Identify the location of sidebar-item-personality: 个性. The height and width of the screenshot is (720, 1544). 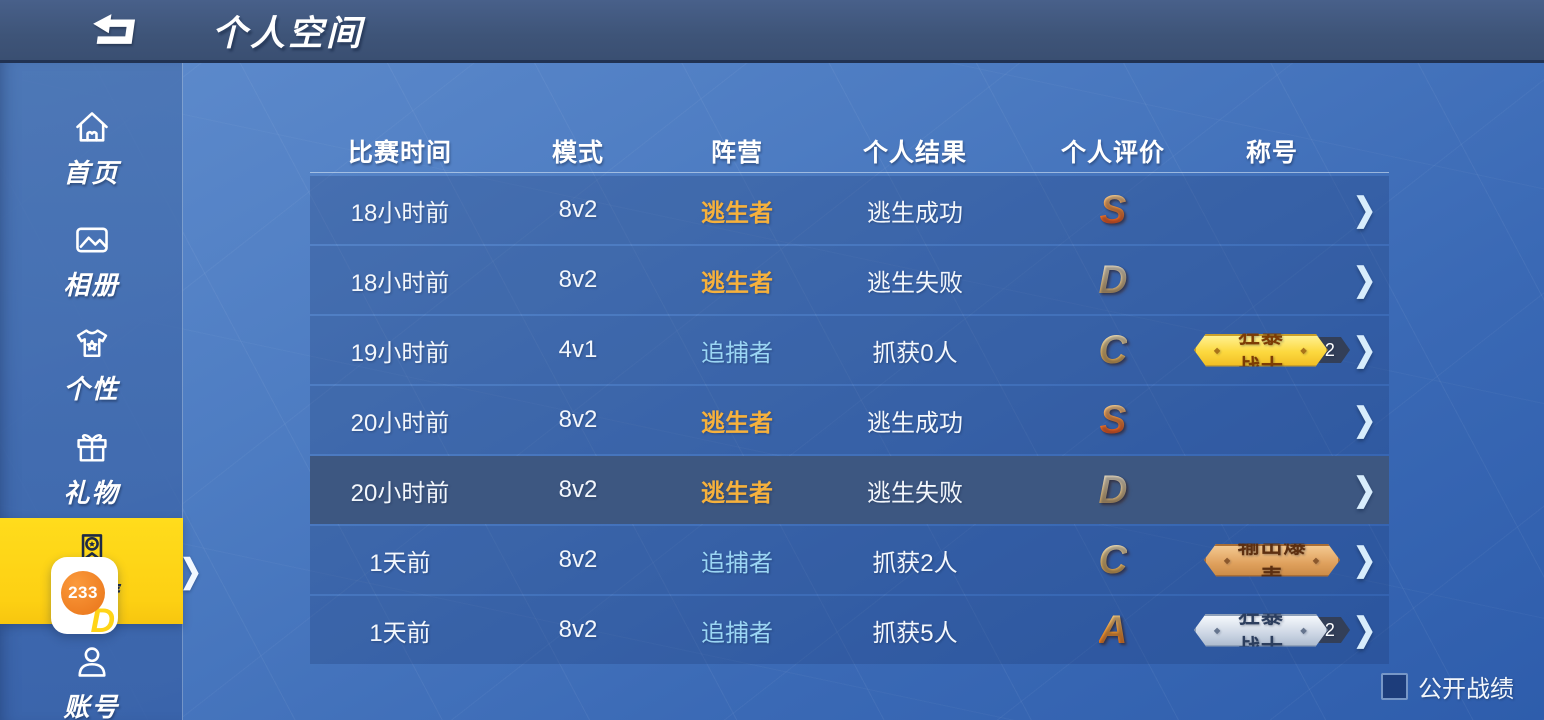
(91, 365).